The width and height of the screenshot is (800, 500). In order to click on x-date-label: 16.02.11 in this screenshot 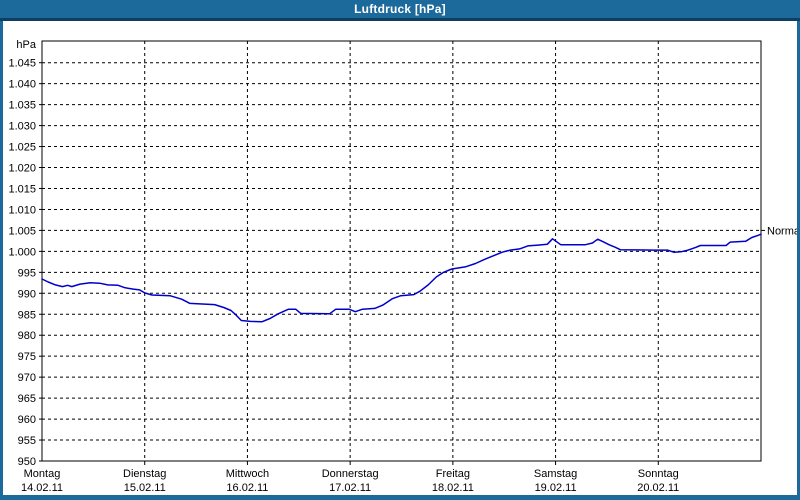, I will do `click(247, 488)`.